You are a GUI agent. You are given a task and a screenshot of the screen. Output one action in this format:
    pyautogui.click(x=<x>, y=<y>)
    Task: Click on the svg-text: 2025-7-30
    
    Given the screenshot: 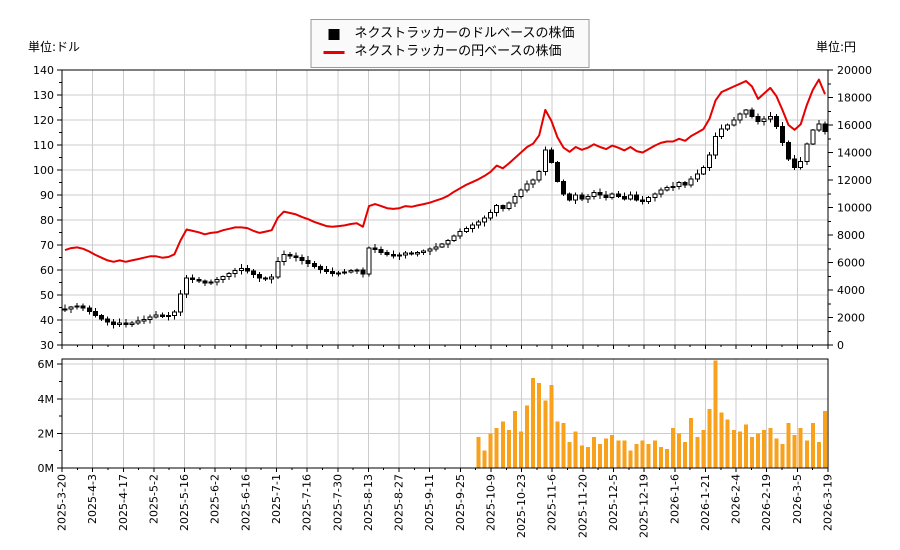 What is the action you would take?
    pyautogui.click(x=337, y=502)
    